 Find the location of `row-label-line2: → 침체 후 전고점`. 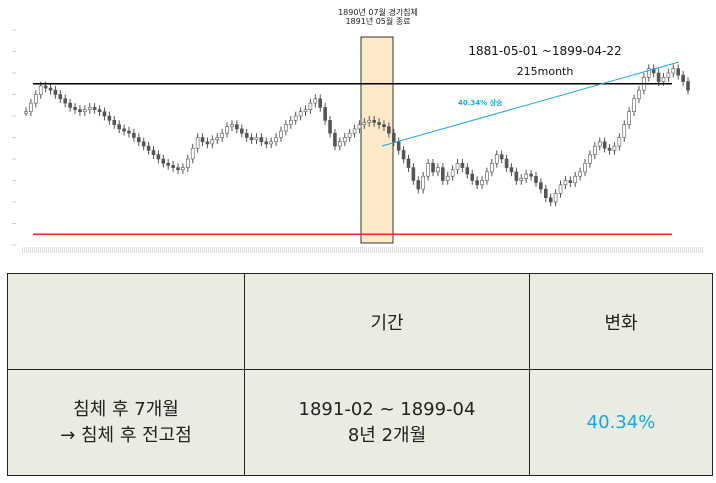

row-label-line2: → 침체 후 전고점 is located at coordinates (126, 435).